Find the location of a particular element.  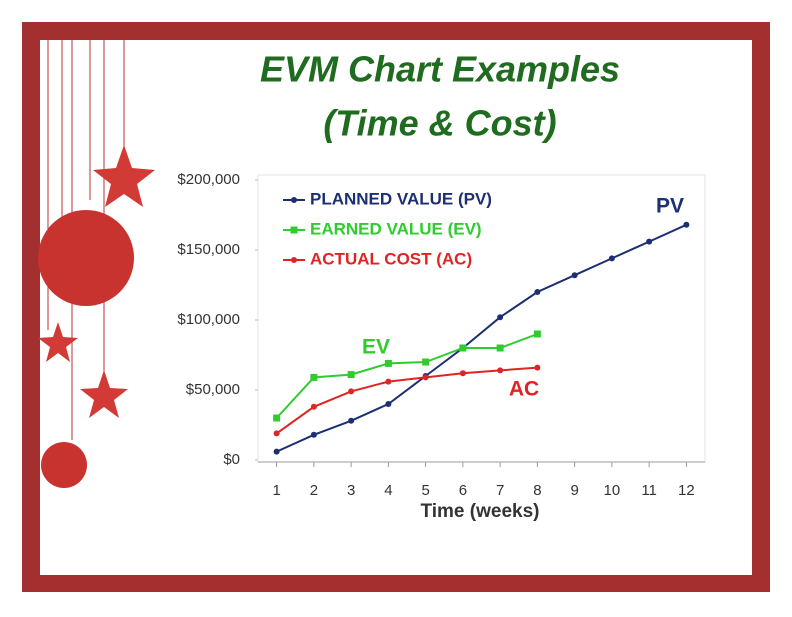

x-tick-label: 3 is located at coordinates (351, 490).